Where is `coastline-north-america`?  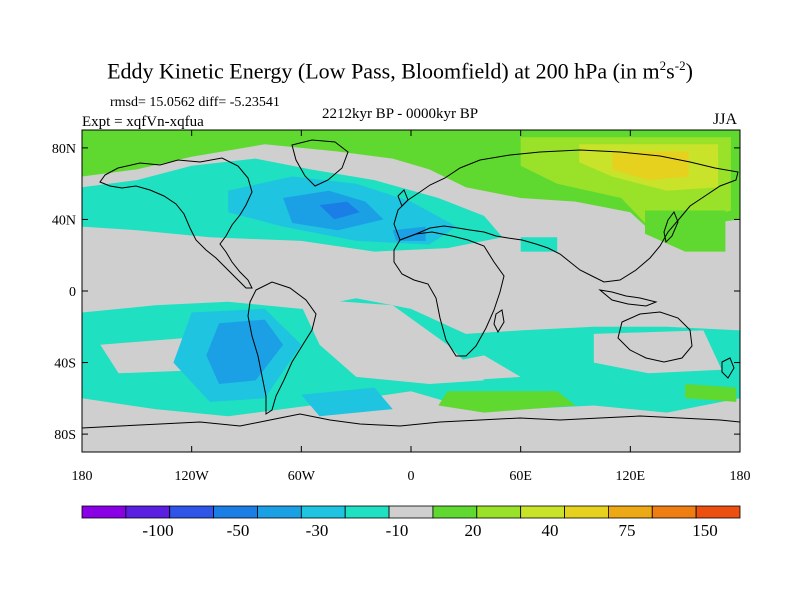 coastline-north-america is located at coordinates (176, 223).